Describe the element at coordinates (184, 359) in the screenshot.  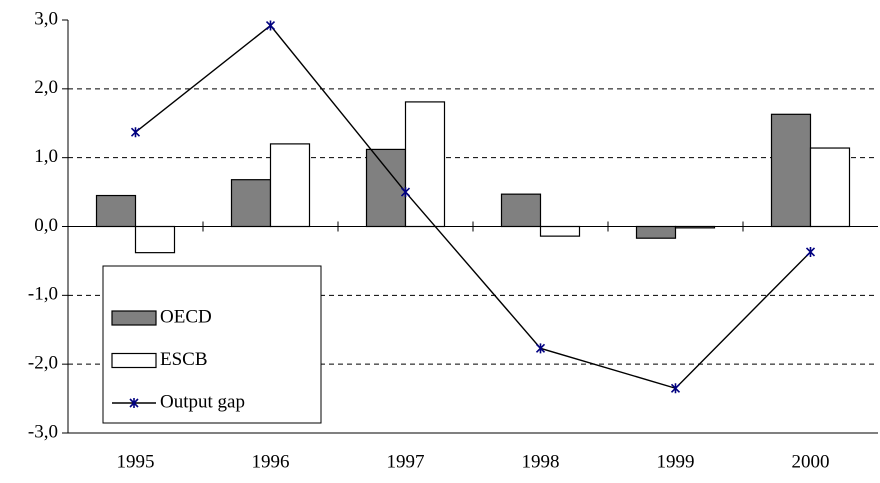
I see `legend-label: ESCB` at that location.